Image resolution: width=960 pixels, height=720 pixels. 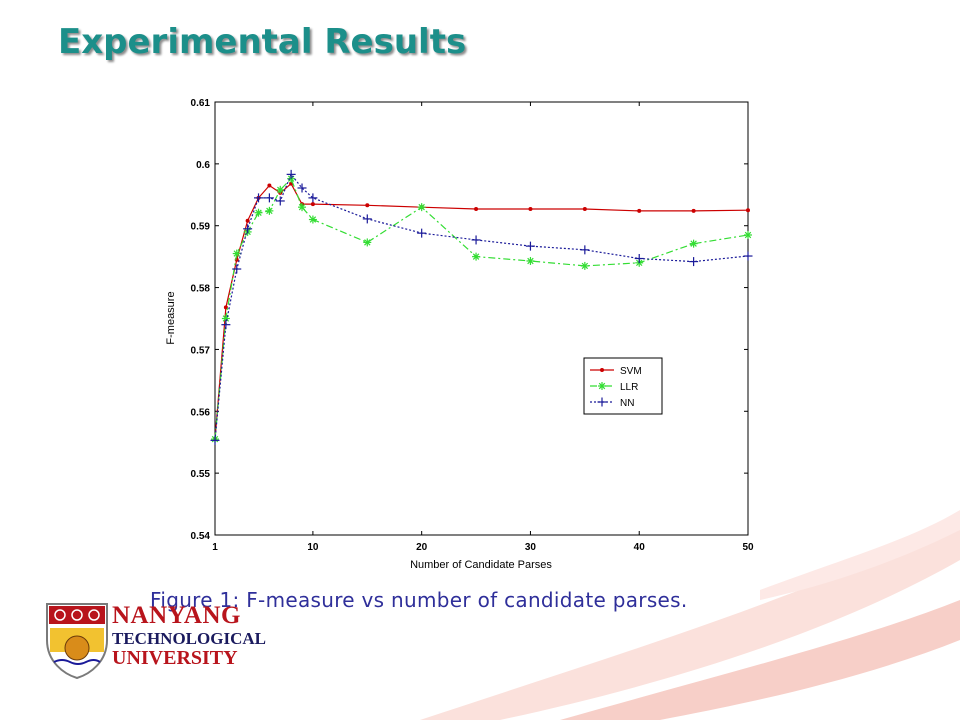 What do you see at coordinates (627, 403) in the screenshot?
I see `legend-label-nn: NN` at bounding box center [627, 403].